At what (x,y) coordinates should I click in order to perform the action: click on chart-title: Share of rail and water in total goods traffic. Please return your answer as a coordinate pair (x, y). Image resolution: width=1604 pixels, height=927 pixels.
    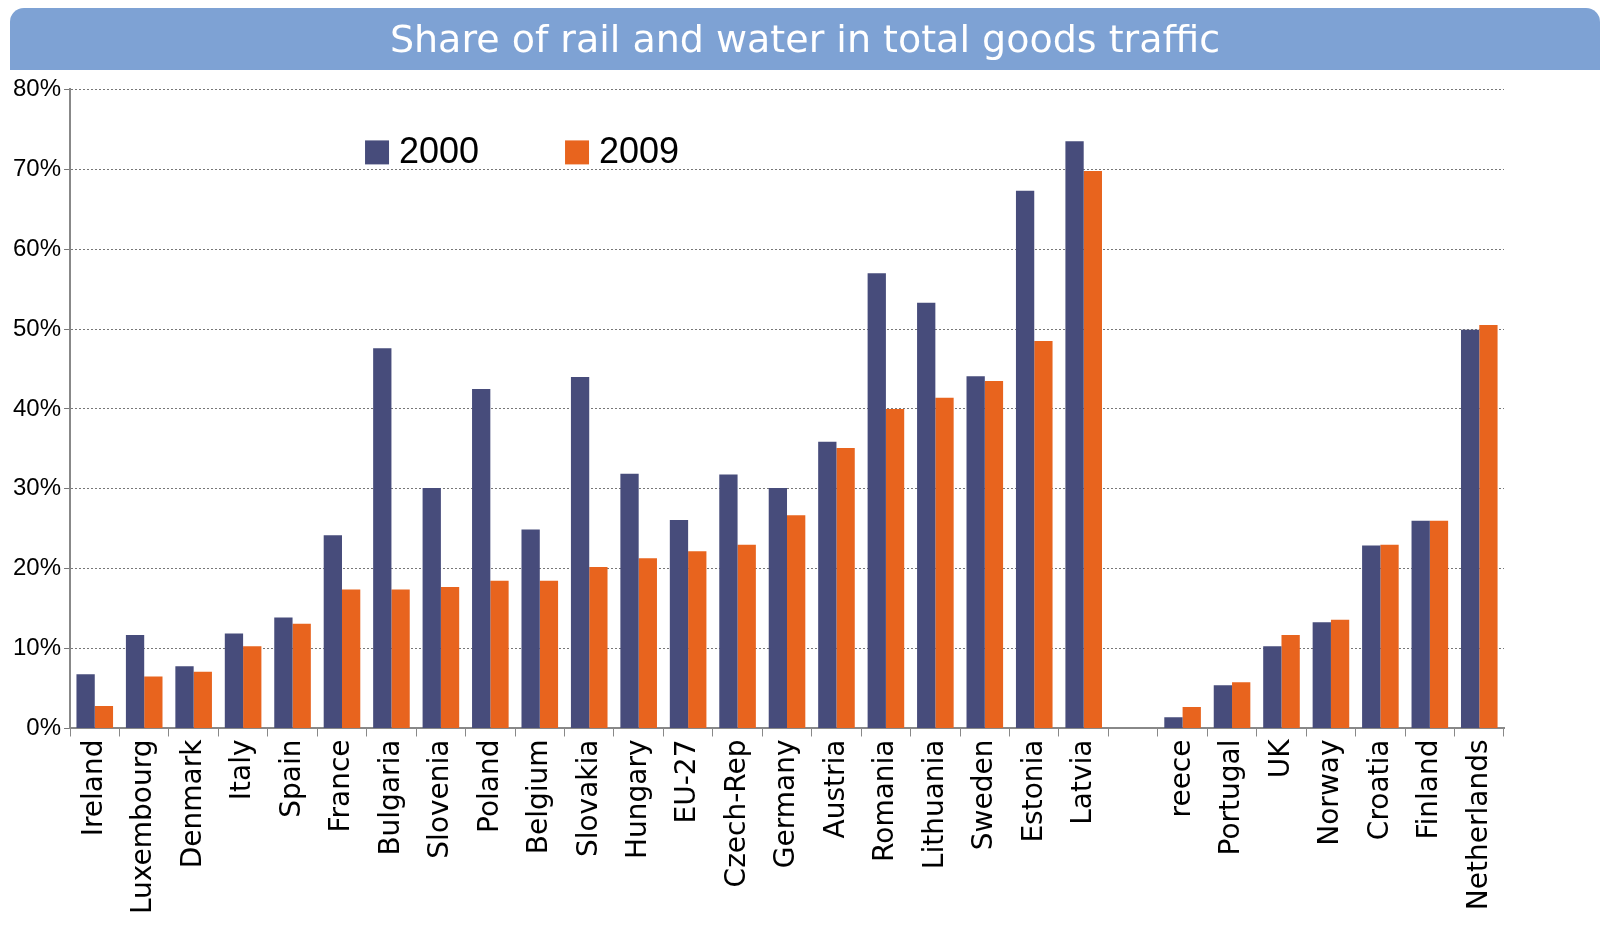
    Looking at the image, I should click on (805, 39).